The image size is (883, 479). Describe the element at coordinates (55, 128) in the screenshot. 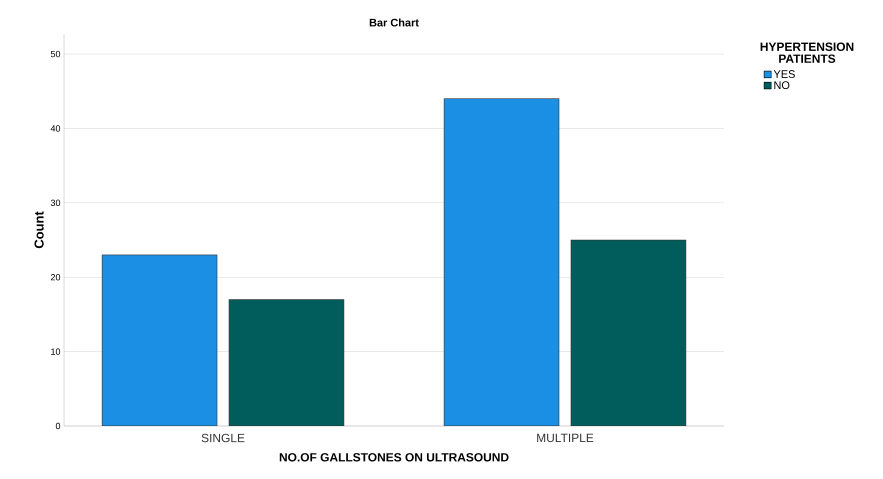

I see `y-tick-label: 40` at that location.